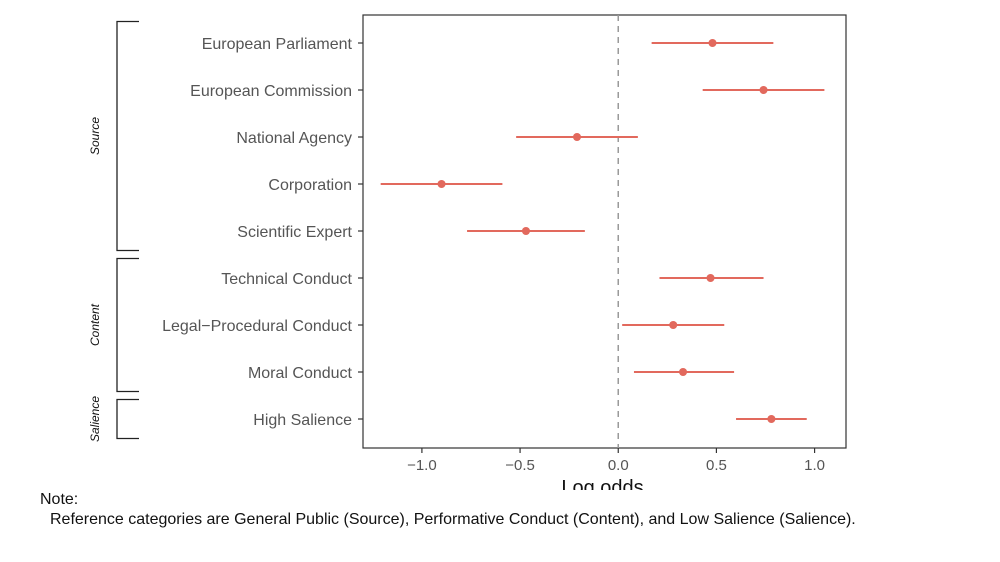 The height and width of the screenshot is (562, 1000). I want to click on x-tick-label: −1.0, so click(422, 465).